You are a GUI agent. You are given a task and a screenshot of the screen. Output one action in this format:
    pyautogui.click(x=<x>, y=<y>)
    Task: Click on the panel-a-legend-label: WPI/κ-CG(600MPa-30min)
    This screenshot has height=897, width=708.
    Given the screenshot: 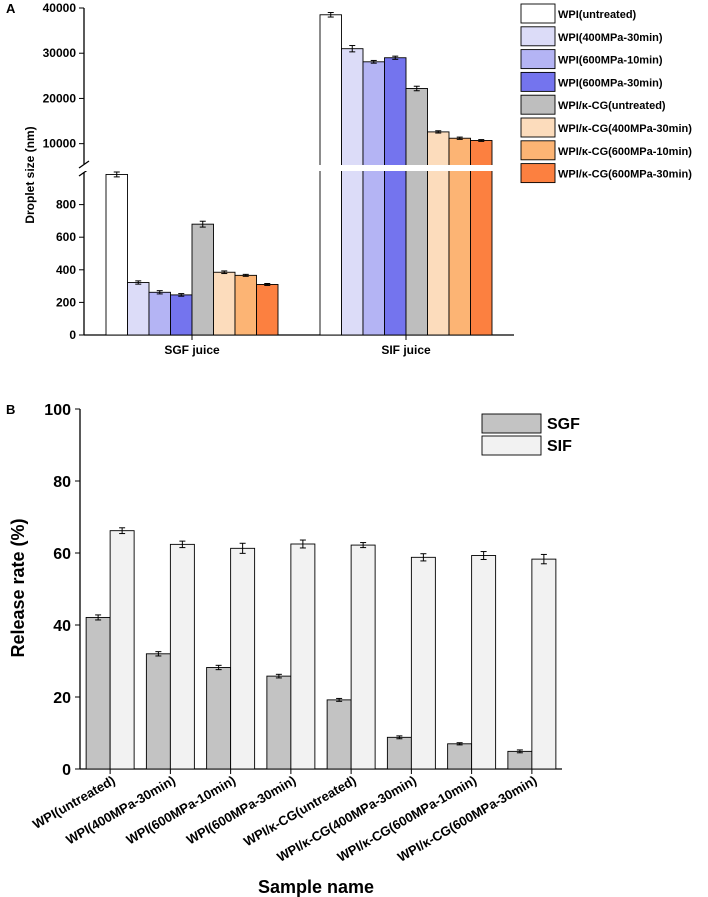 What is the action you would take?
    pyautogui.click(x=625, y=175)
    